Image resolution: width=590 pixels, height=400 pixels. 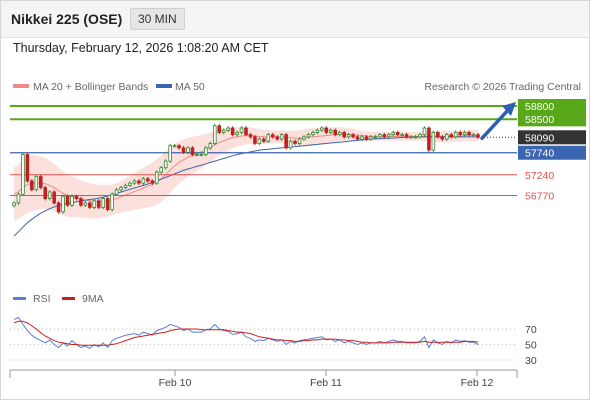 I want to click on rsi-legend-label: RSI, so click(x=42, y=299).